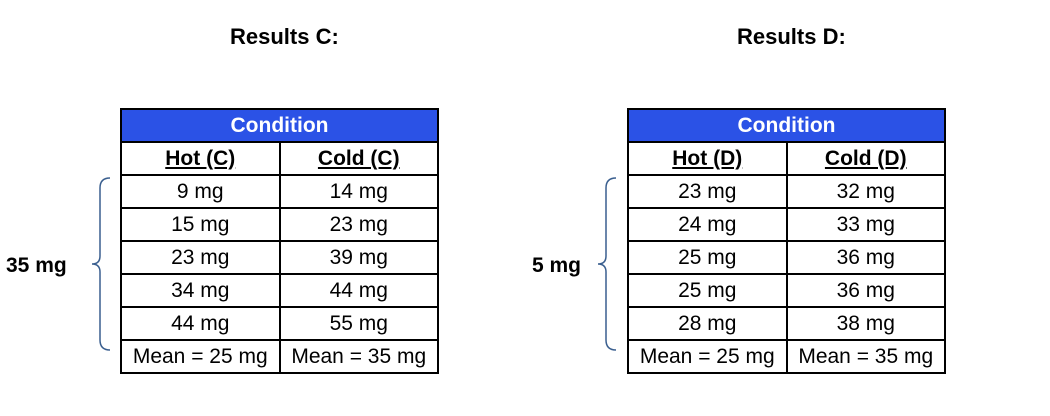  I want to click on table-cell: 24 mg, so click(707, 224).